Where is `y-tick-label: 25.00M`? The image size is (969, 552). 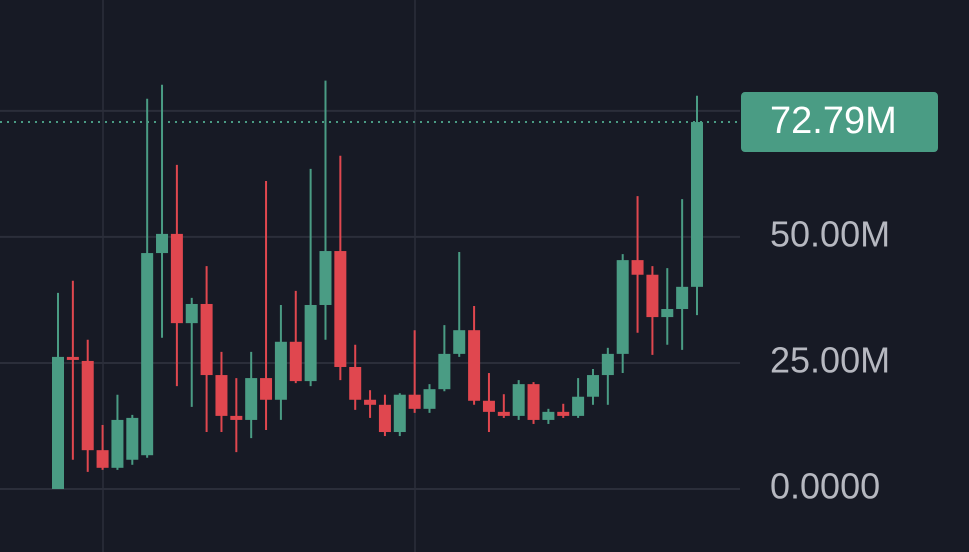
y-tick-label: 25.00M is located at coordinates (830, 359).